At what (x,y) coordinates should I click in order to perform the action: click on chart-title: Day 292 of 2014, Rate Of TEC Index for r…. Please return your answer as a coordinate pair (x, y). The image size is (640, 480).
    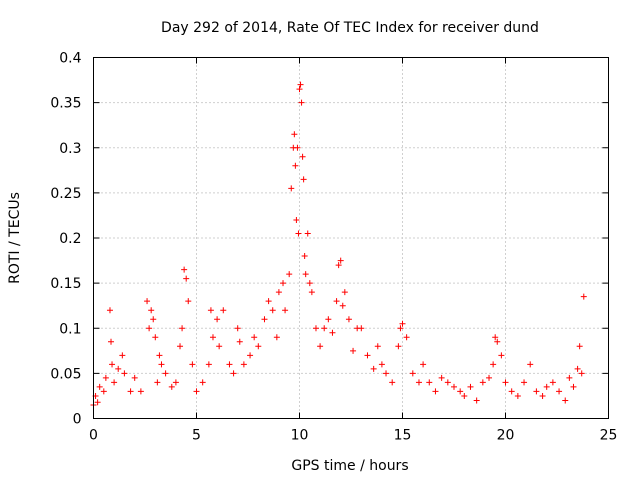
    Looking at the image, I should click on (350, 28).